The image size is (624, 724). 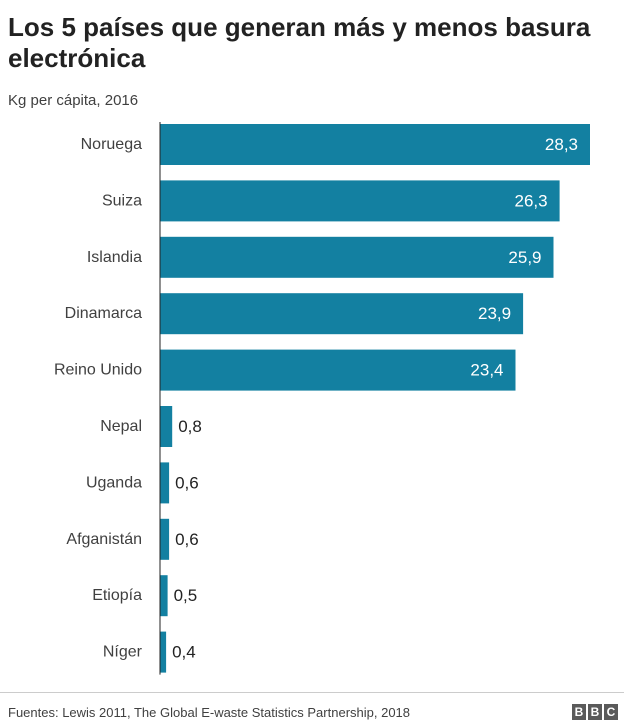 What do you see at coordinates (121, 426) in the screenshot?
I see `category-label: Nepal` at bounding box center [121, 426].